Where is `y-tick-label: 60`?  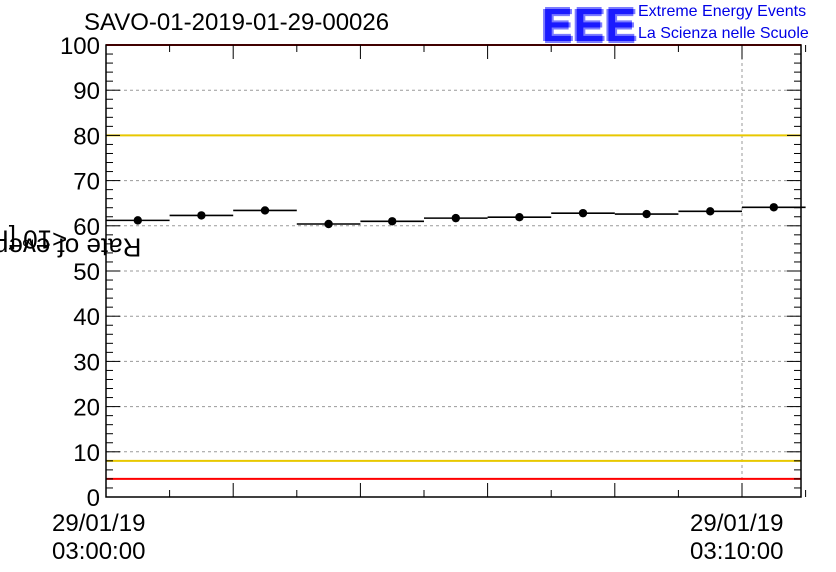
y-tick-label: 60 is located at coordinates (86, 227).